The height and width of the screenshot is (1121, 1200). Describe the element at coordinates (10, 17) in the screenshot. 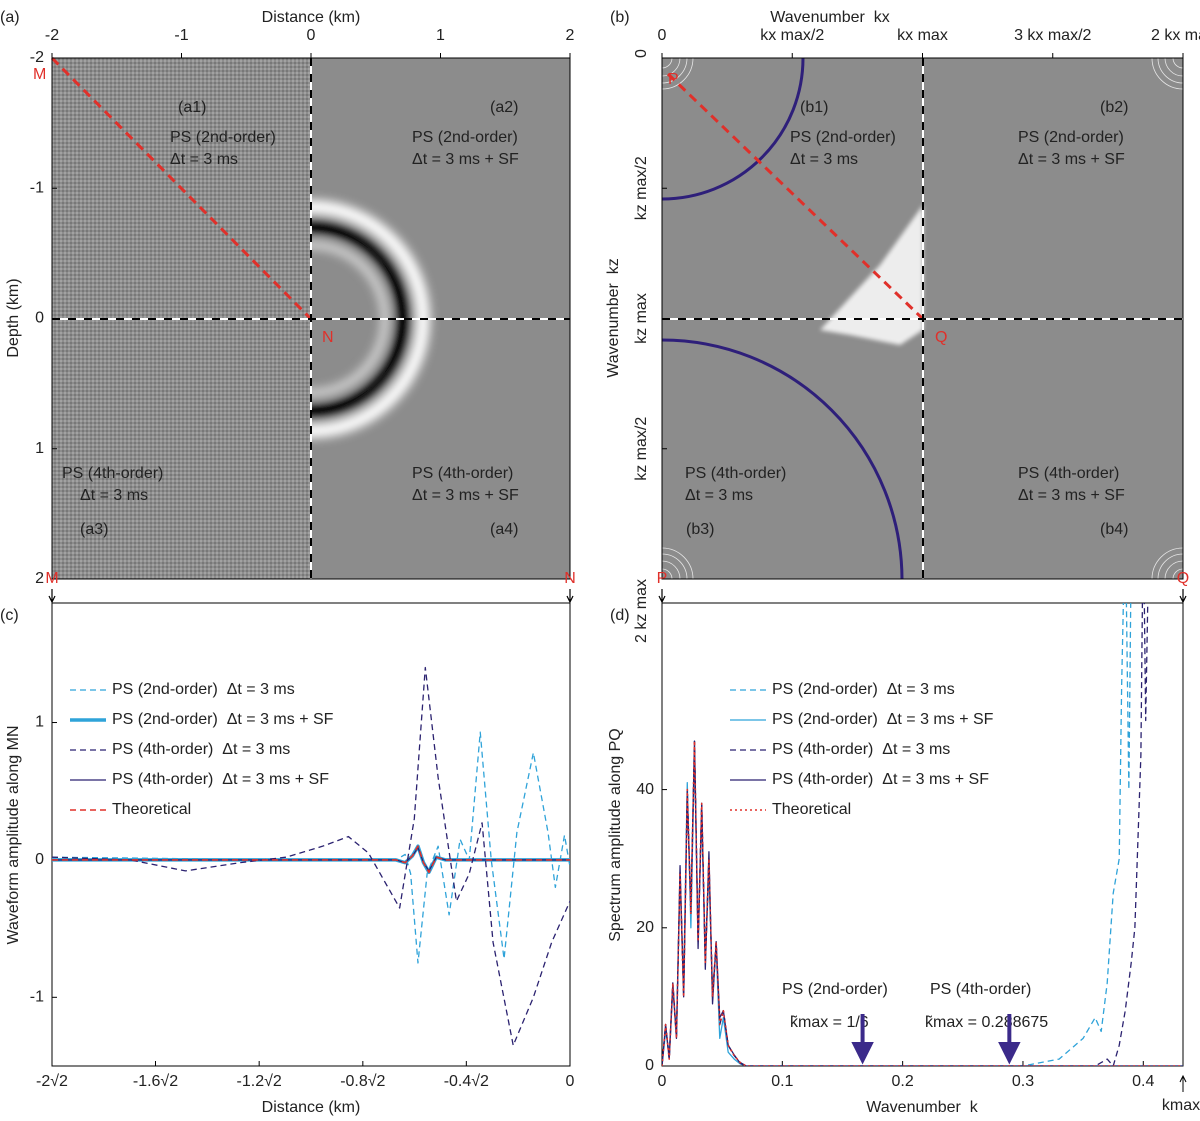

I see `panel-label: (a)` at that location.